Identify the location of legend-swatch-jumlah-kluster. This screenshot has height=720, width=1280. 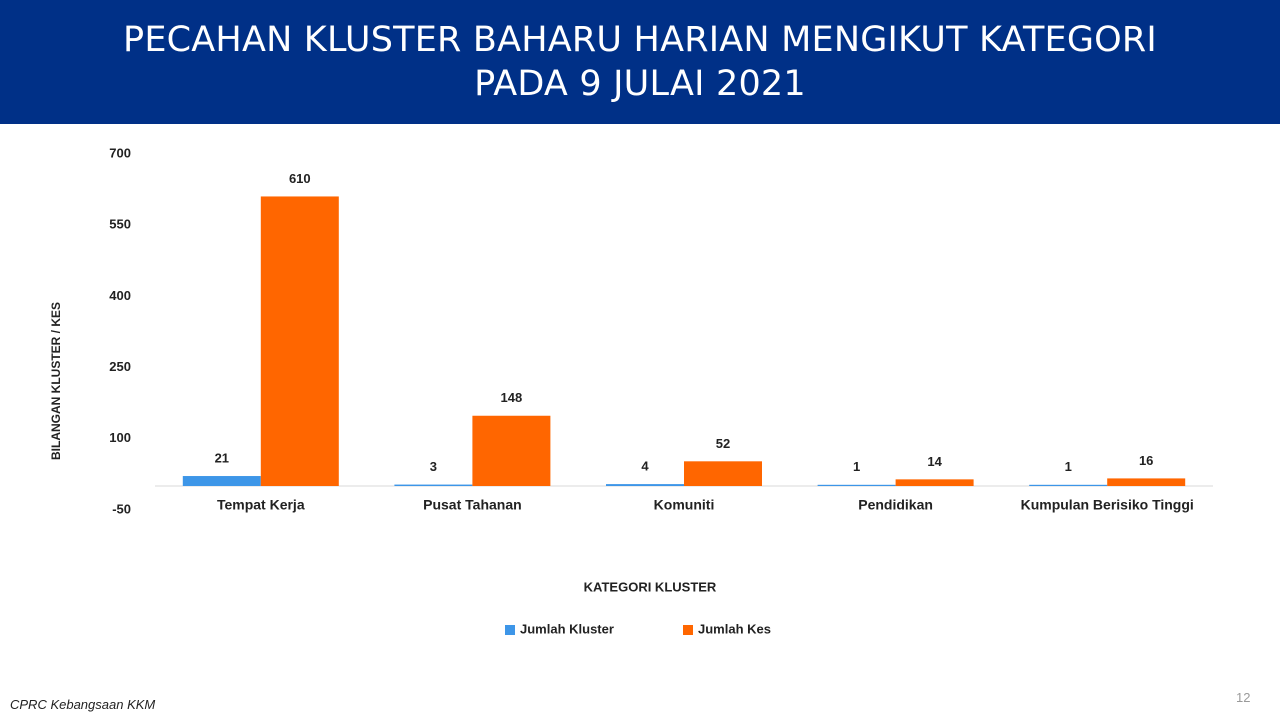
(510, 630).